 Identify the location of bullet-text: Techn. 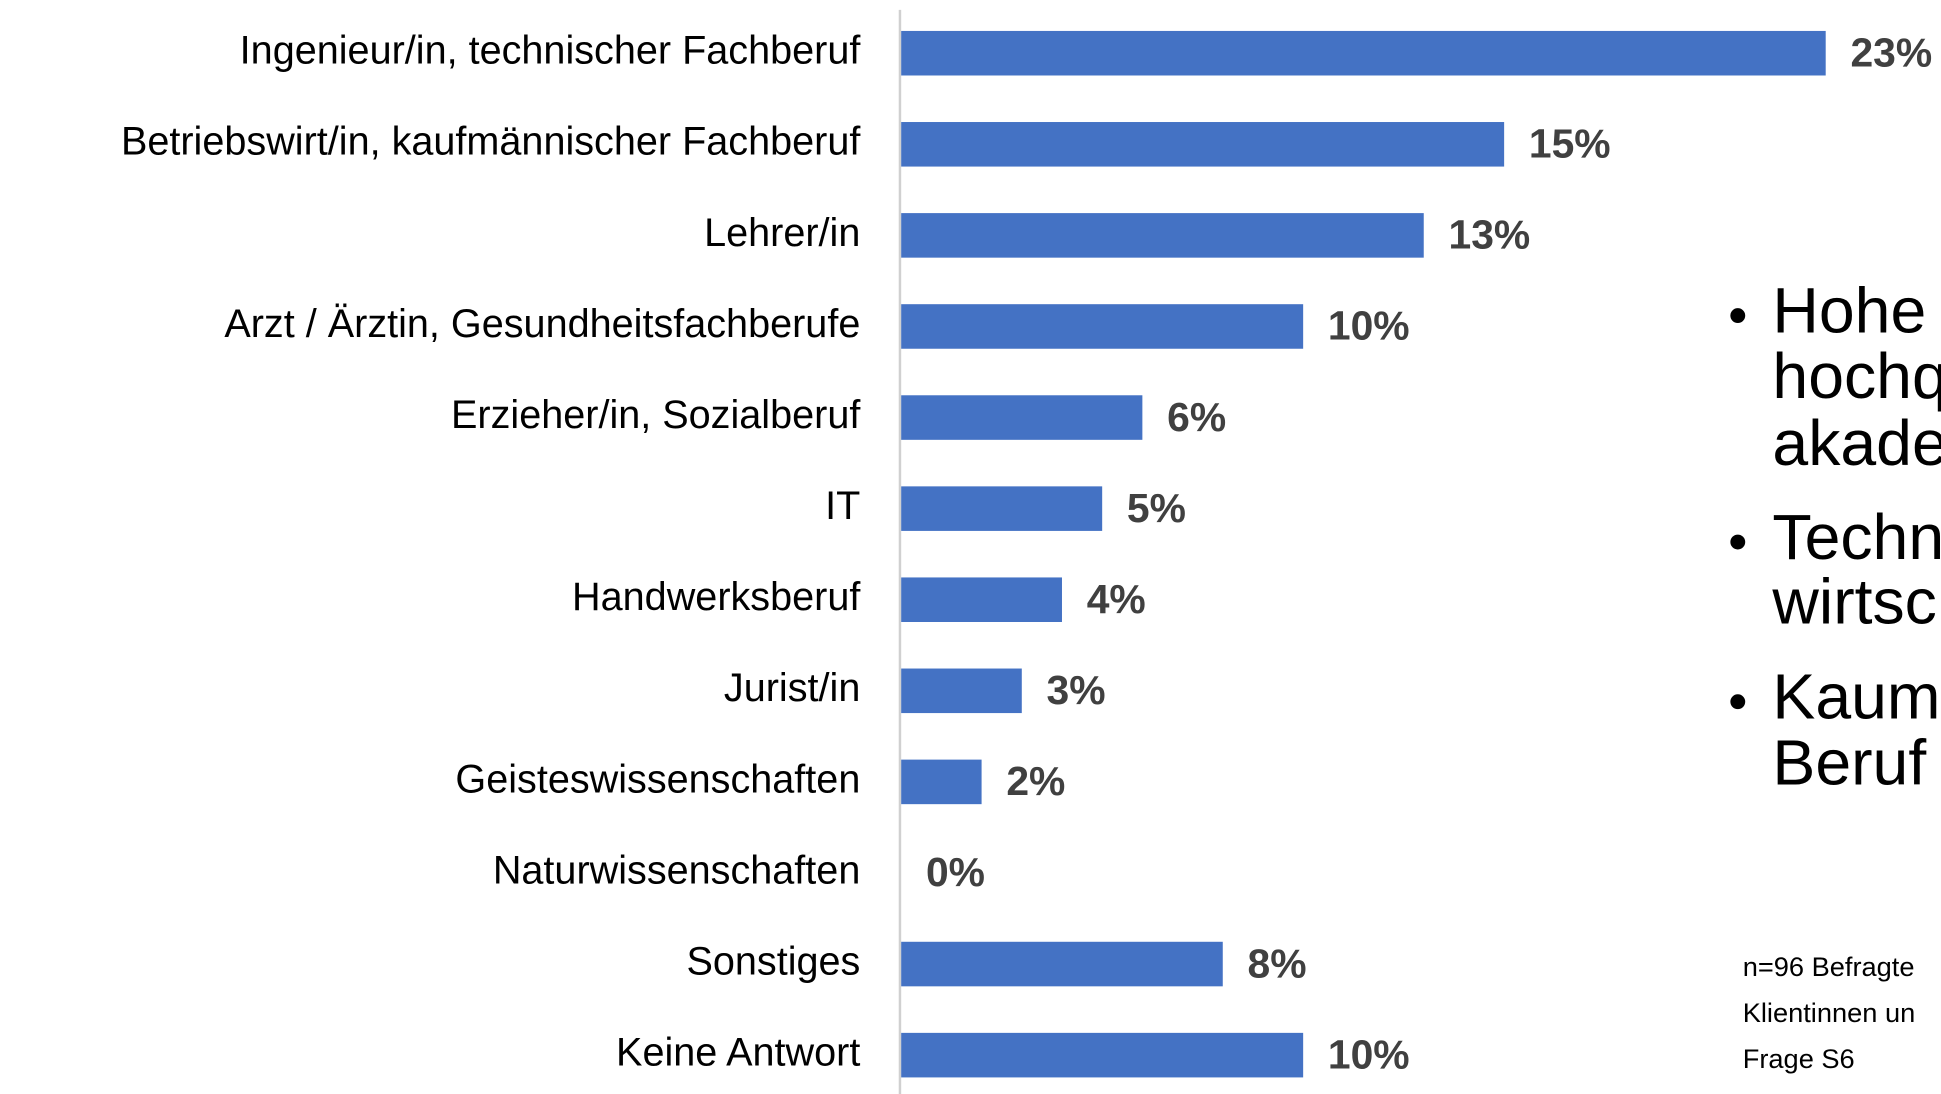
(1856, 537).